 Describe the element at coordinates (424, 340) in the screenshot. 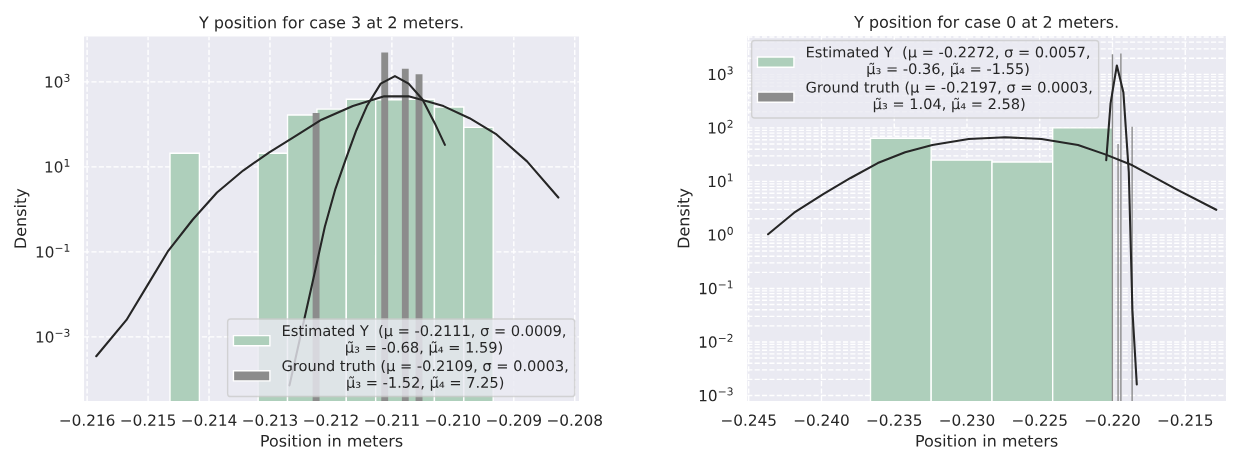

I see `legend-label: Estimated Y (μ = -0.2111, σ = 0.0009, μ̃₃ = -0.68, μ̃₄ = 1.59)` at that location.